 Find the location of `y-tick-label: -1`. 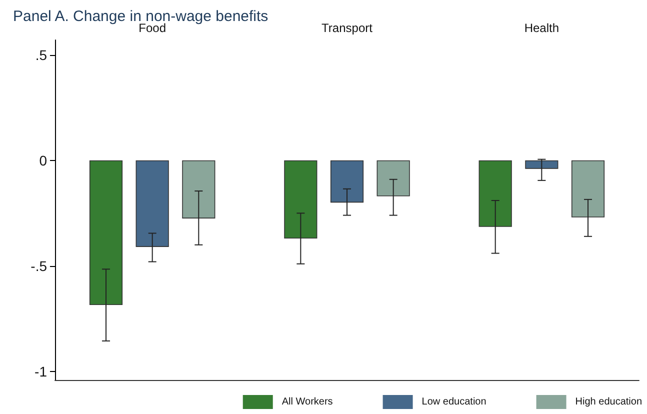

y-tick-label: -1 is located at coordinates (41, 372).